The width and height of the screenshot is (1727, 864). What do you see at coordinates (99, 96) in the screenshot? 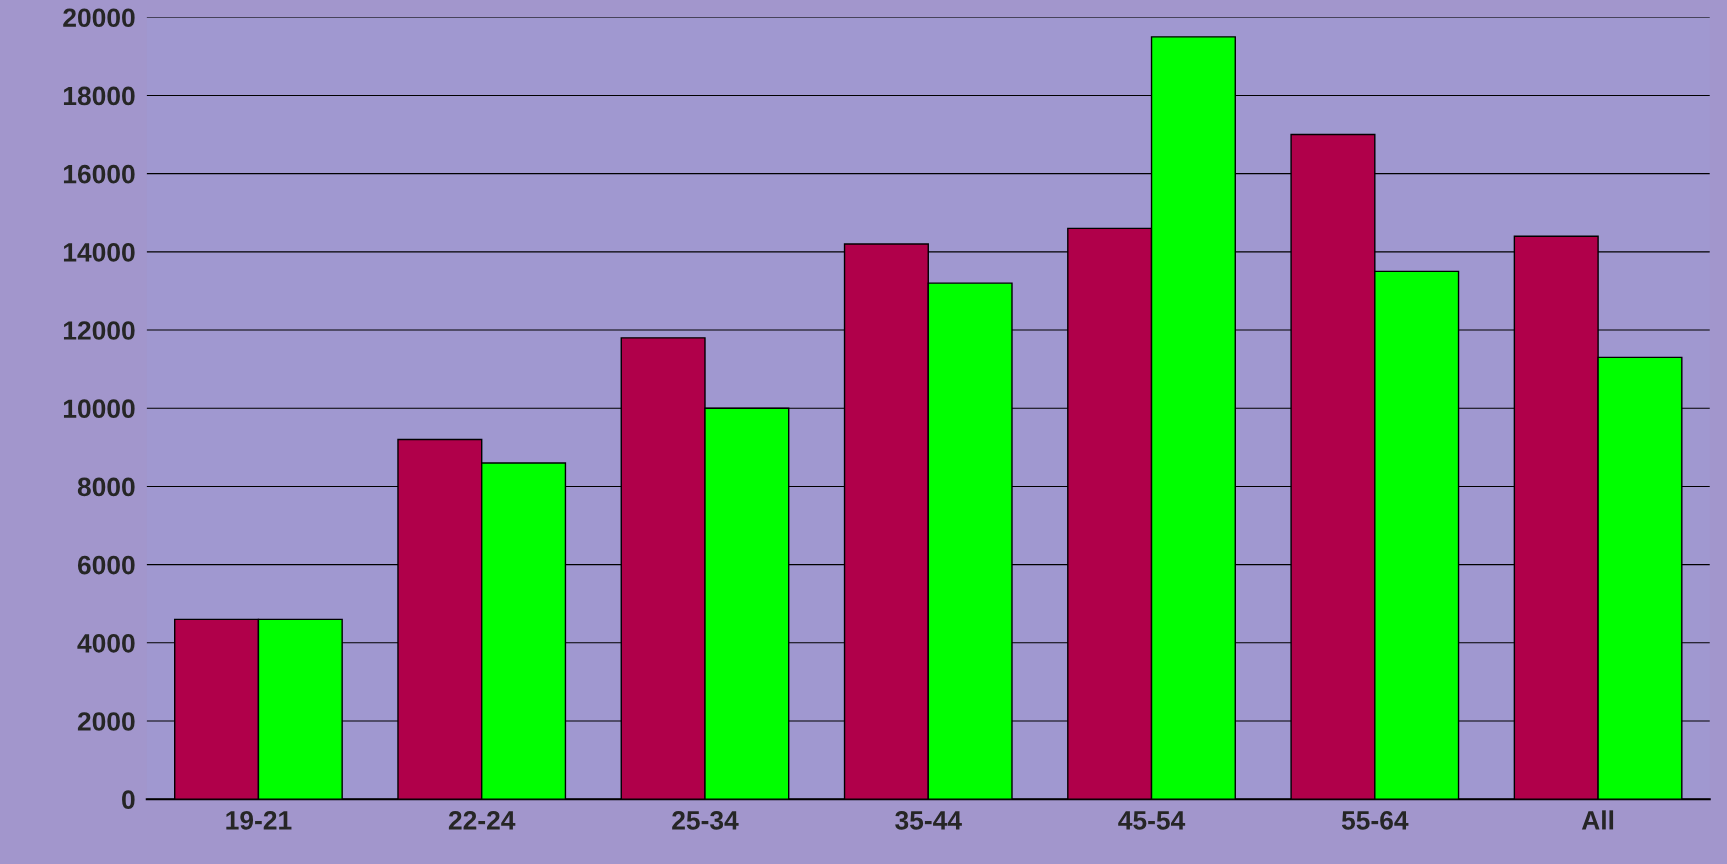
I see `y-tick-label: 18000` at bounding box center [99, 96].